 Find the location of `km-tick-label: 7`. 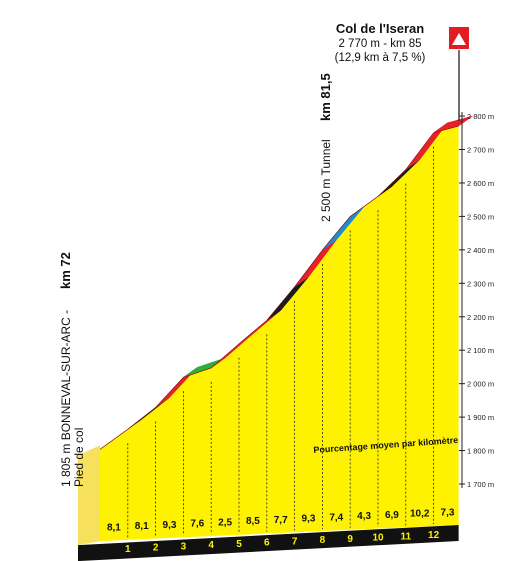

km-tick-label: 7 is located at coordinates (295, 541).